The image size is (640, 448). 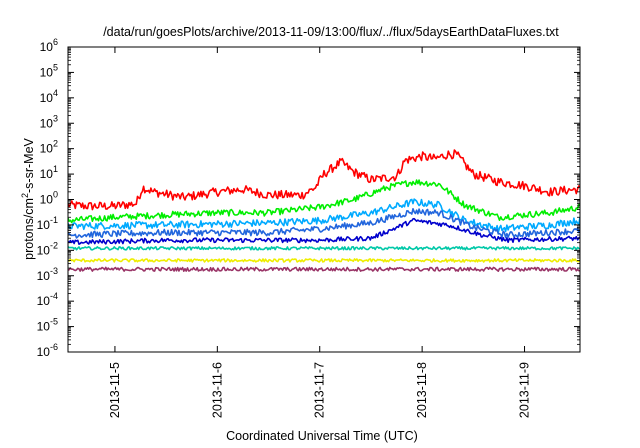 I want to click on y-tick-exp: 5, so click(x=55, y=67).